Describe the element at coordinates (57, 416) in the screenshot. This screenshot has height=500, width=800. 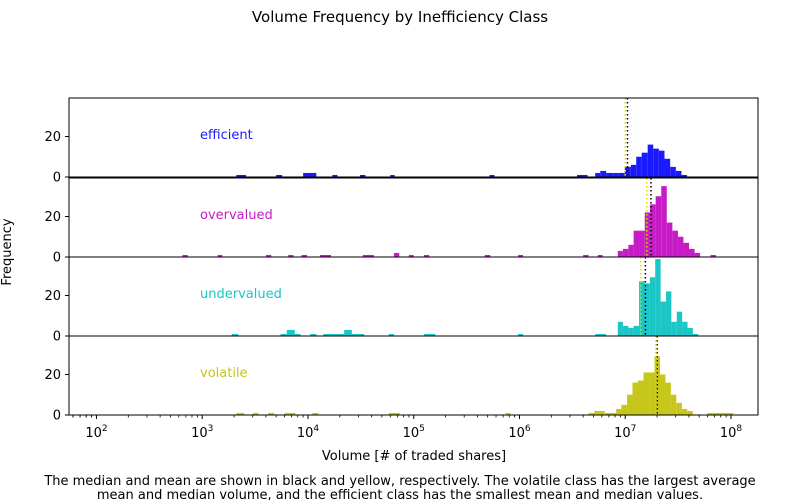
I see `volatile-ytick-label-0: 0` at that location.